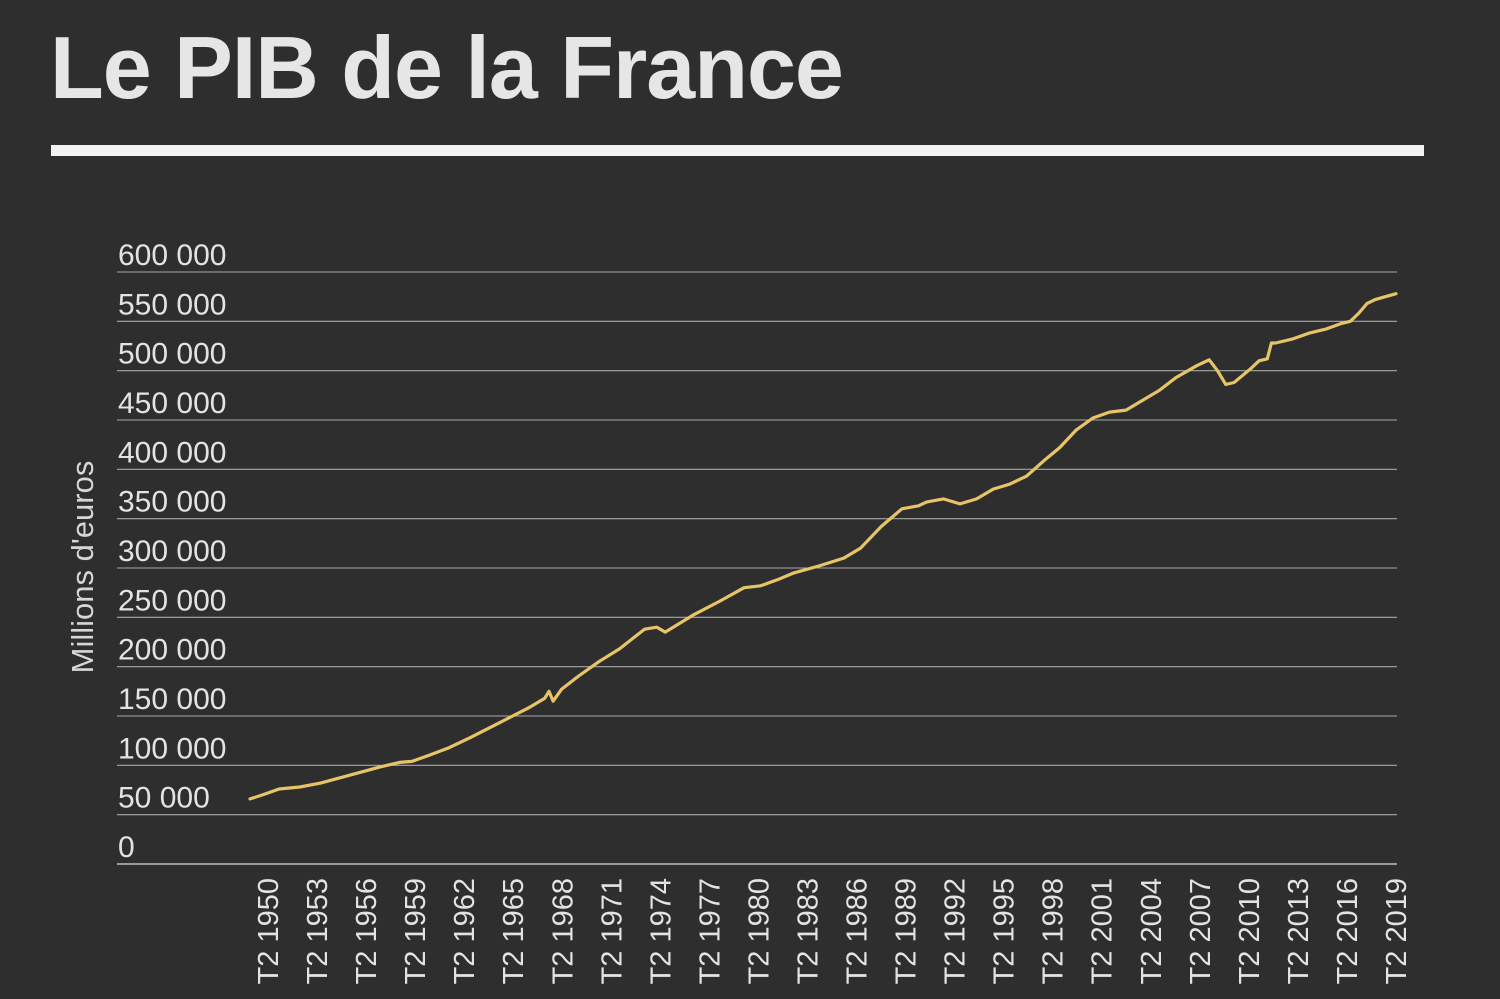 This screenshot has height=999, width=1500. Describe the element at coordinates (465, 931) in the screenshot. I see `x-tick-label: T2 1962` at that location.